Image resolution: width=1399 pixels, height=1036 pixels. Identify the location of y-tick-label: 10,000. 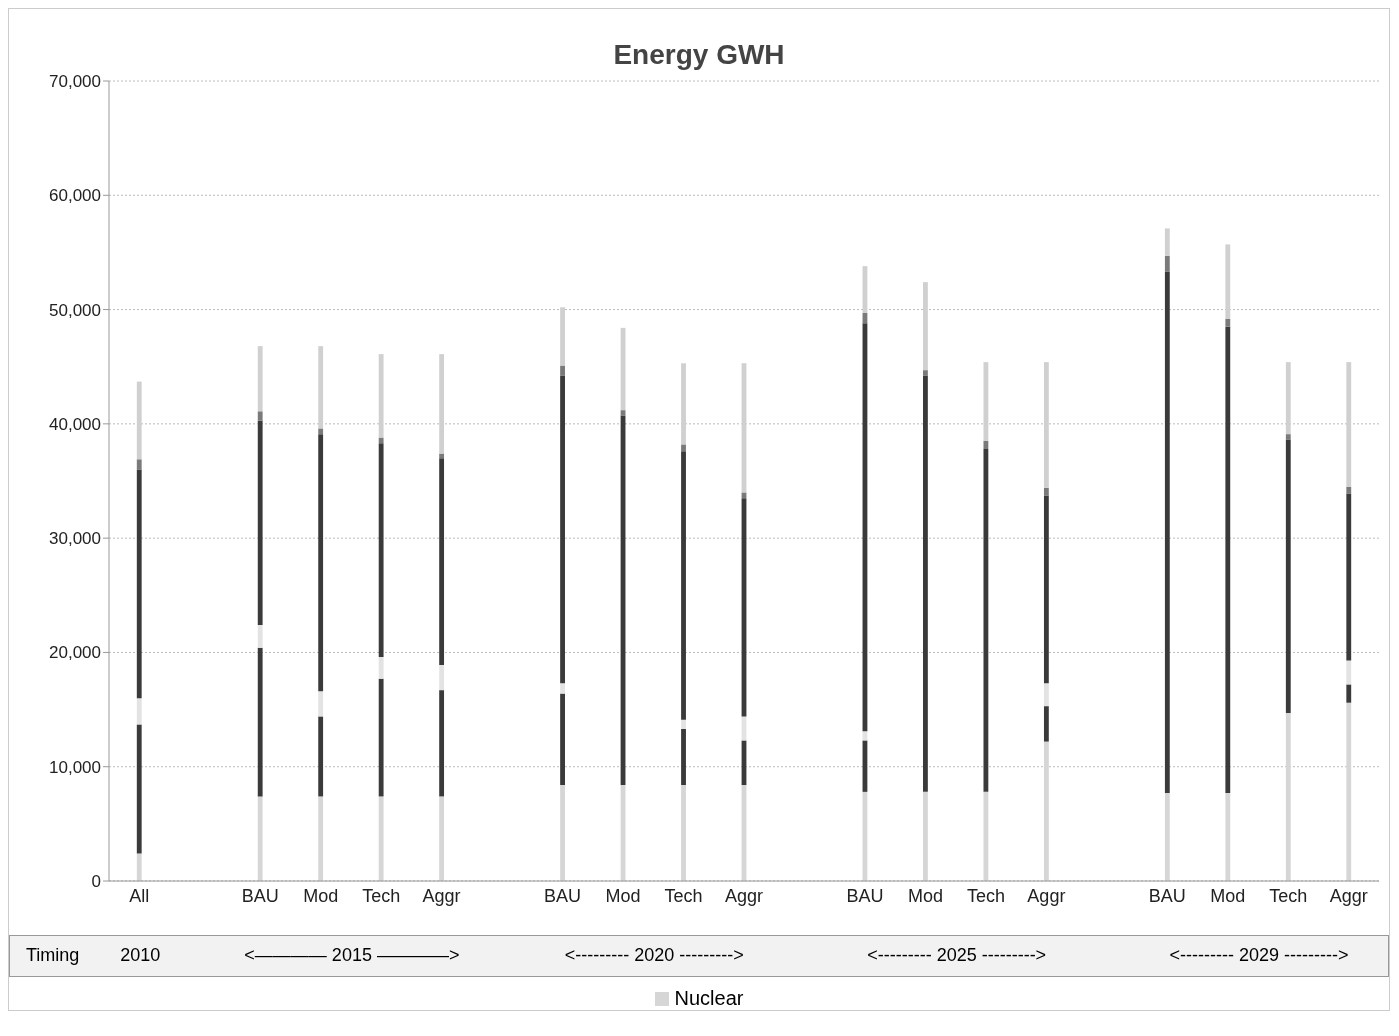
(75, 767).